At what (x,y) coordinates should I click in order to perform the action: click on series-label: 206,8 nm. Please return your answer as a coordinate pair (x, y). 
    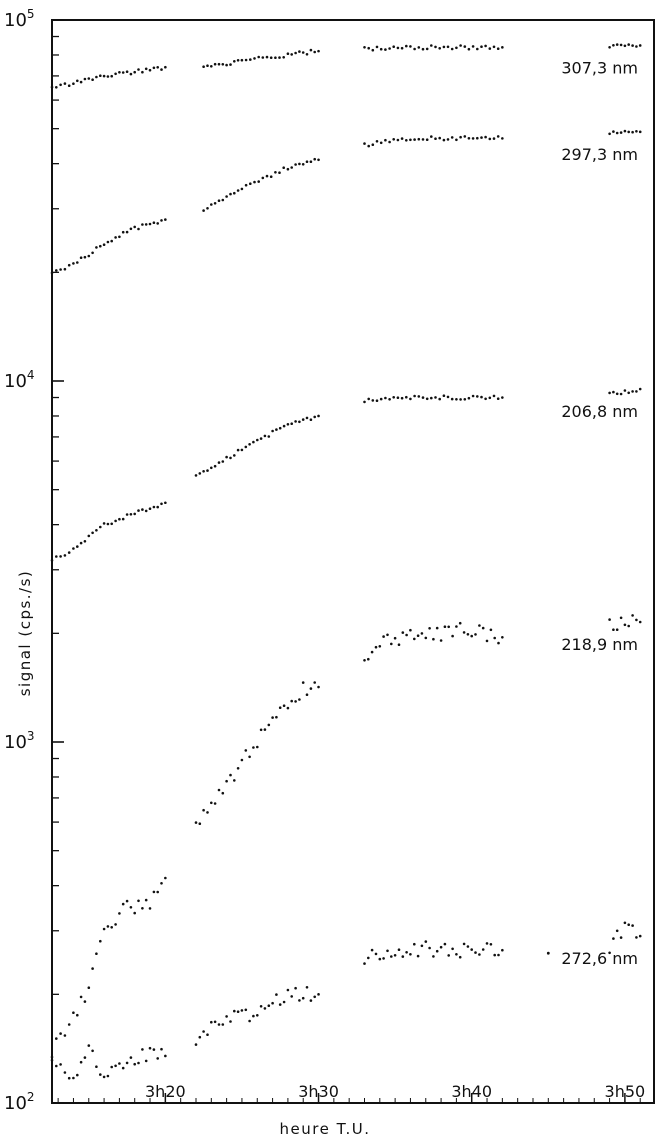
    Looking at the image, I should click on (599, 411).